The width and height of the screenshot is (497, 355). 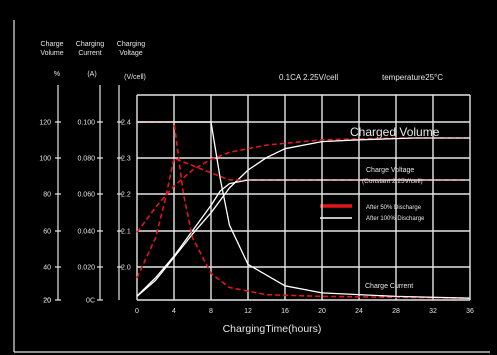 I want to click on current-axis-unit: (A), so click(x=91, y=74).